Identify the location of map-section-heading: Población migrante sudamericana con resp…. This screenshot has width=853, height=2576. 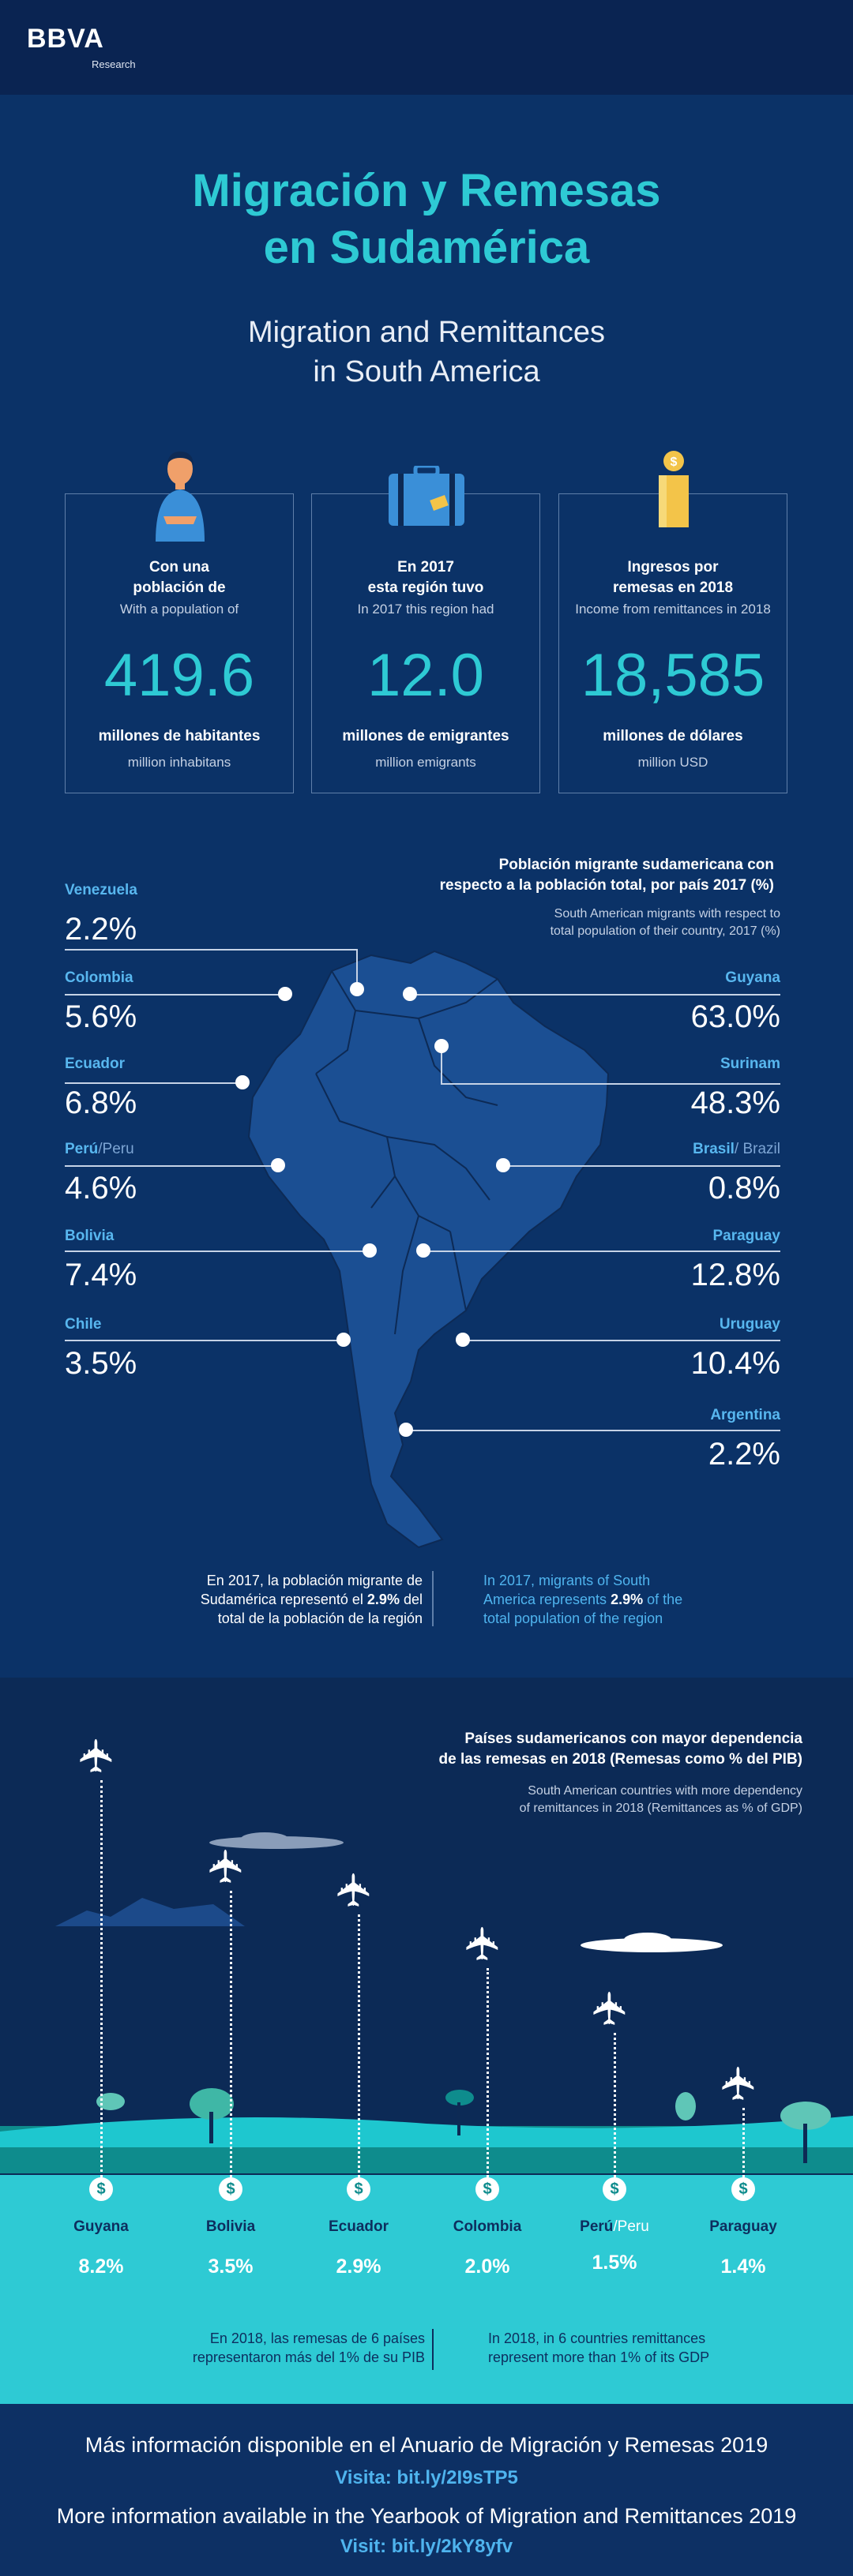
(553, 875).